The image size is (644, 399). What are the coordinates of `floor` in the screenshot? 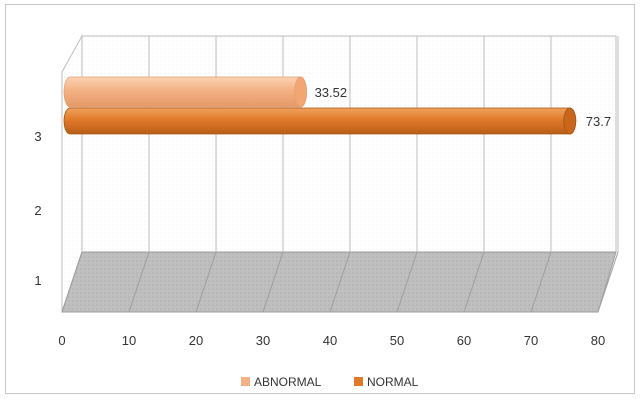 It's located at (339, 282).